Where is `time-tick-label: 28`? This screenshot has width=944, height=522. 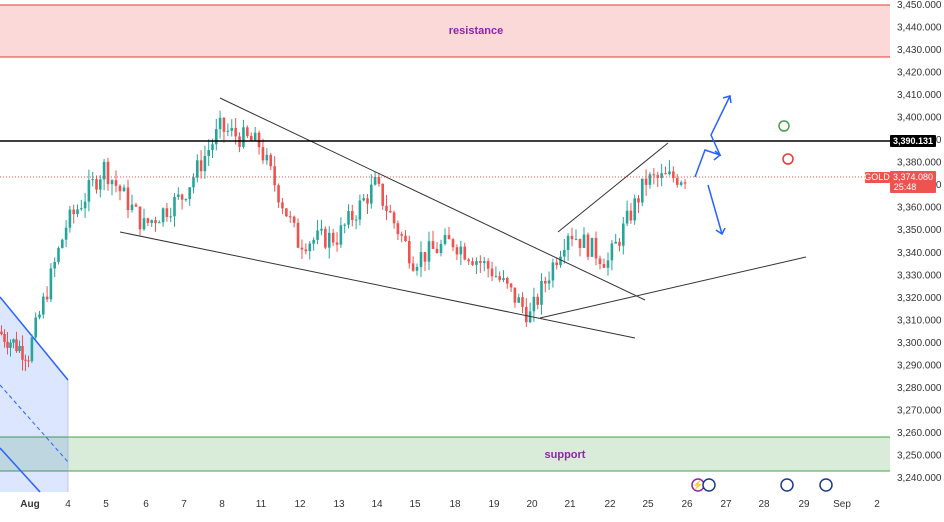
time-tick-label: 28 is located at coordinates (764, 504).